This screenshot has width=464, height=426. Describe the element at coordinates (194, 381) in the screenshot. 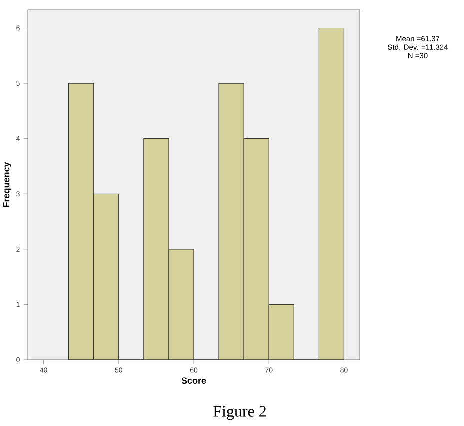

I see `x-axis-title: Score` at that location.